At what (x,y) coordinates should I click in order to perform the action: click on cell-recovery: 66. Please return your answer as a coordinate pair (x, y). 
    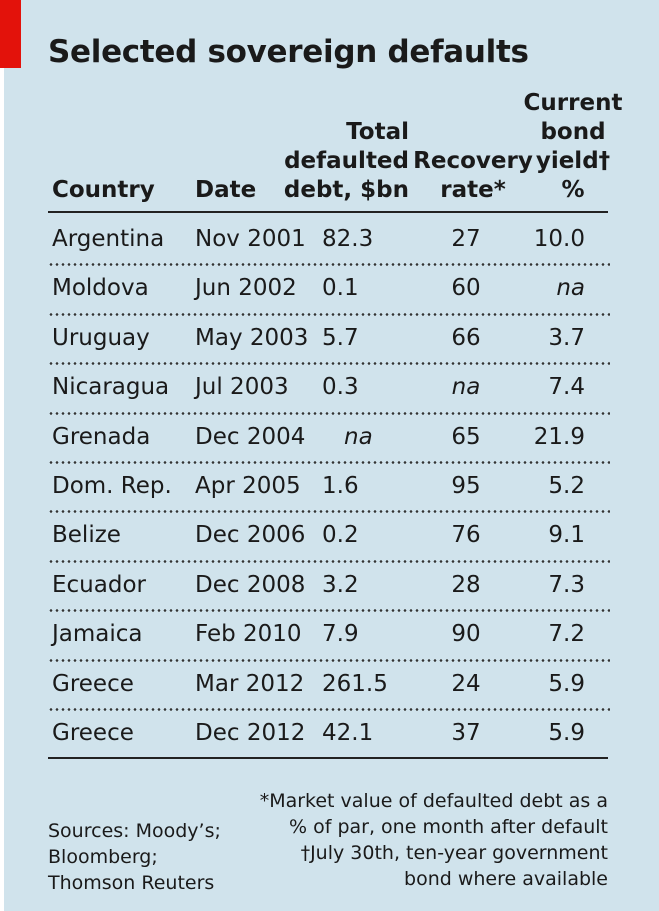
    Looking at the image, I should click on (466, 337).